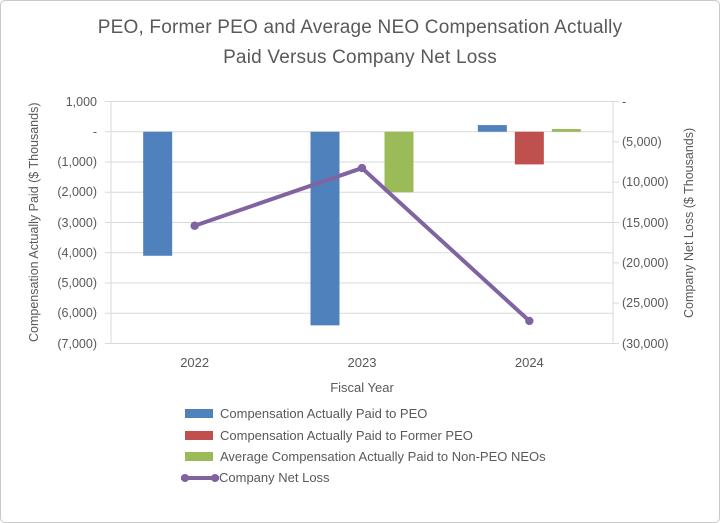 This screenshot has height=523, width=720. What do you see at coordinates (362, 387) in the screenshot?
I see `x-axis-title: Fiscal Year` at bounding box center [362, 387].